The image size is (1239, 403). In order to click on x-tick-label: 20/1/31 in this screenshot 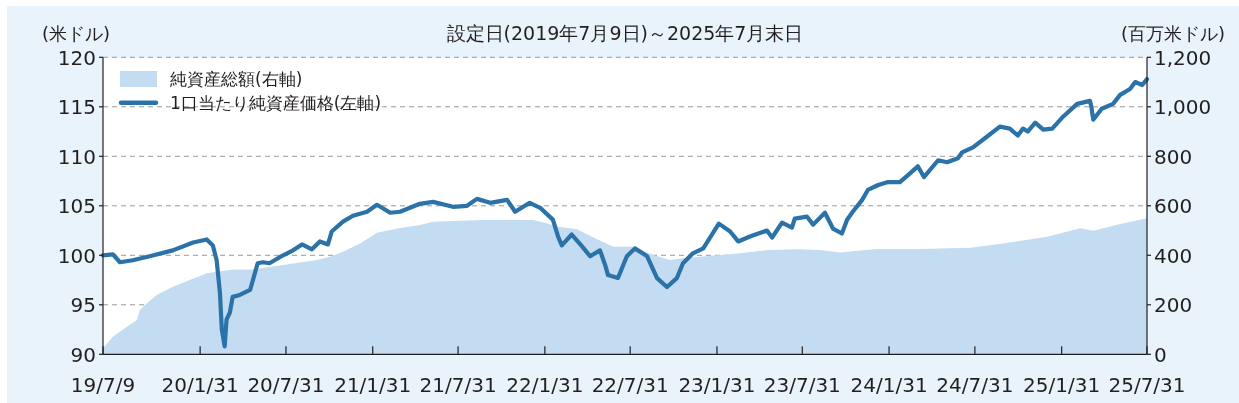, I will do `click(200, 385)`.